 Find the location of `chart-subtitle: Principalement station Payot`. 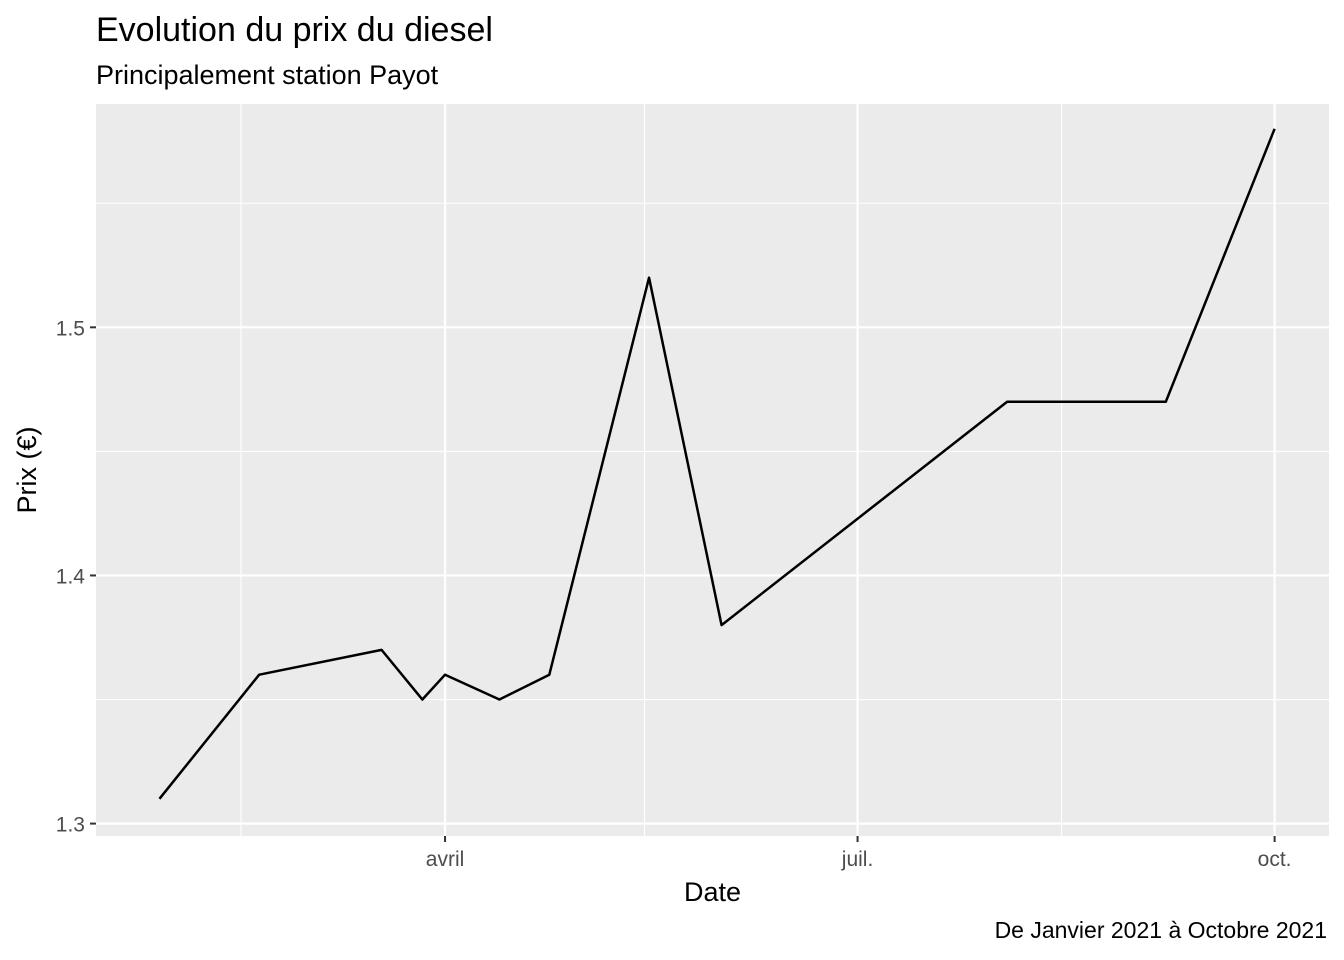

chart-subtitle: Principalement station Payot is located at coordinates (267, 75).